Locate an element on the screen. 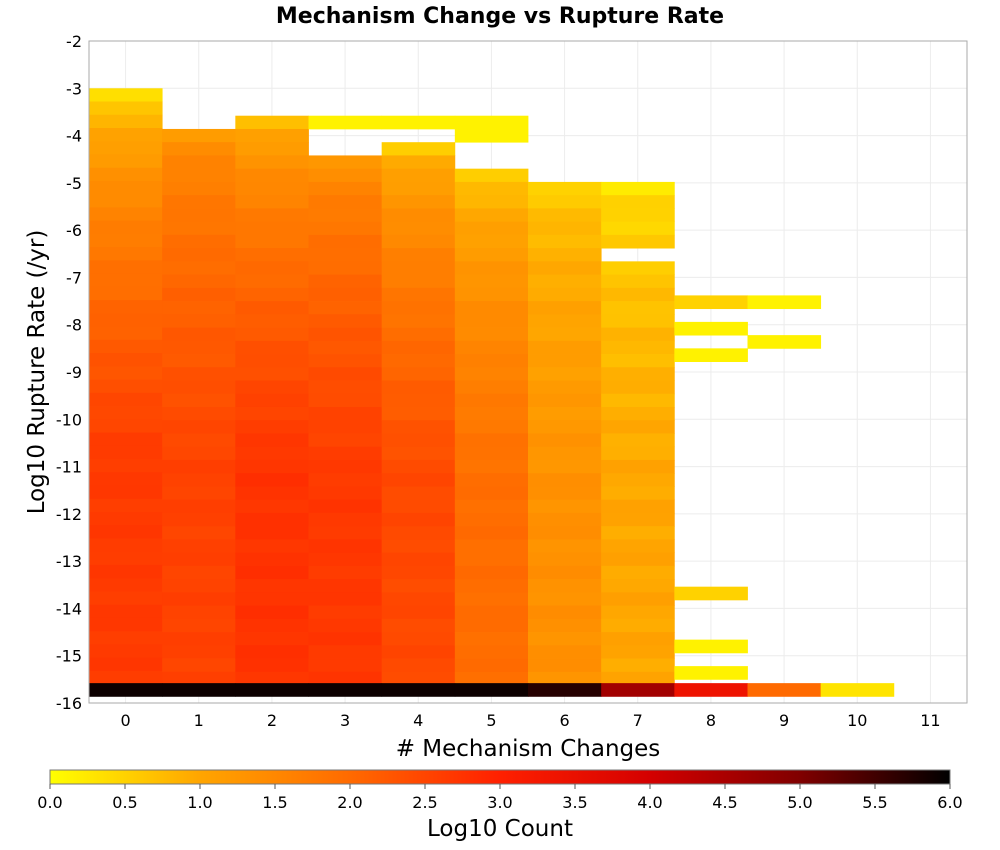  colorbar-tick-label: 5.0 is located at coordinates (799, 802).